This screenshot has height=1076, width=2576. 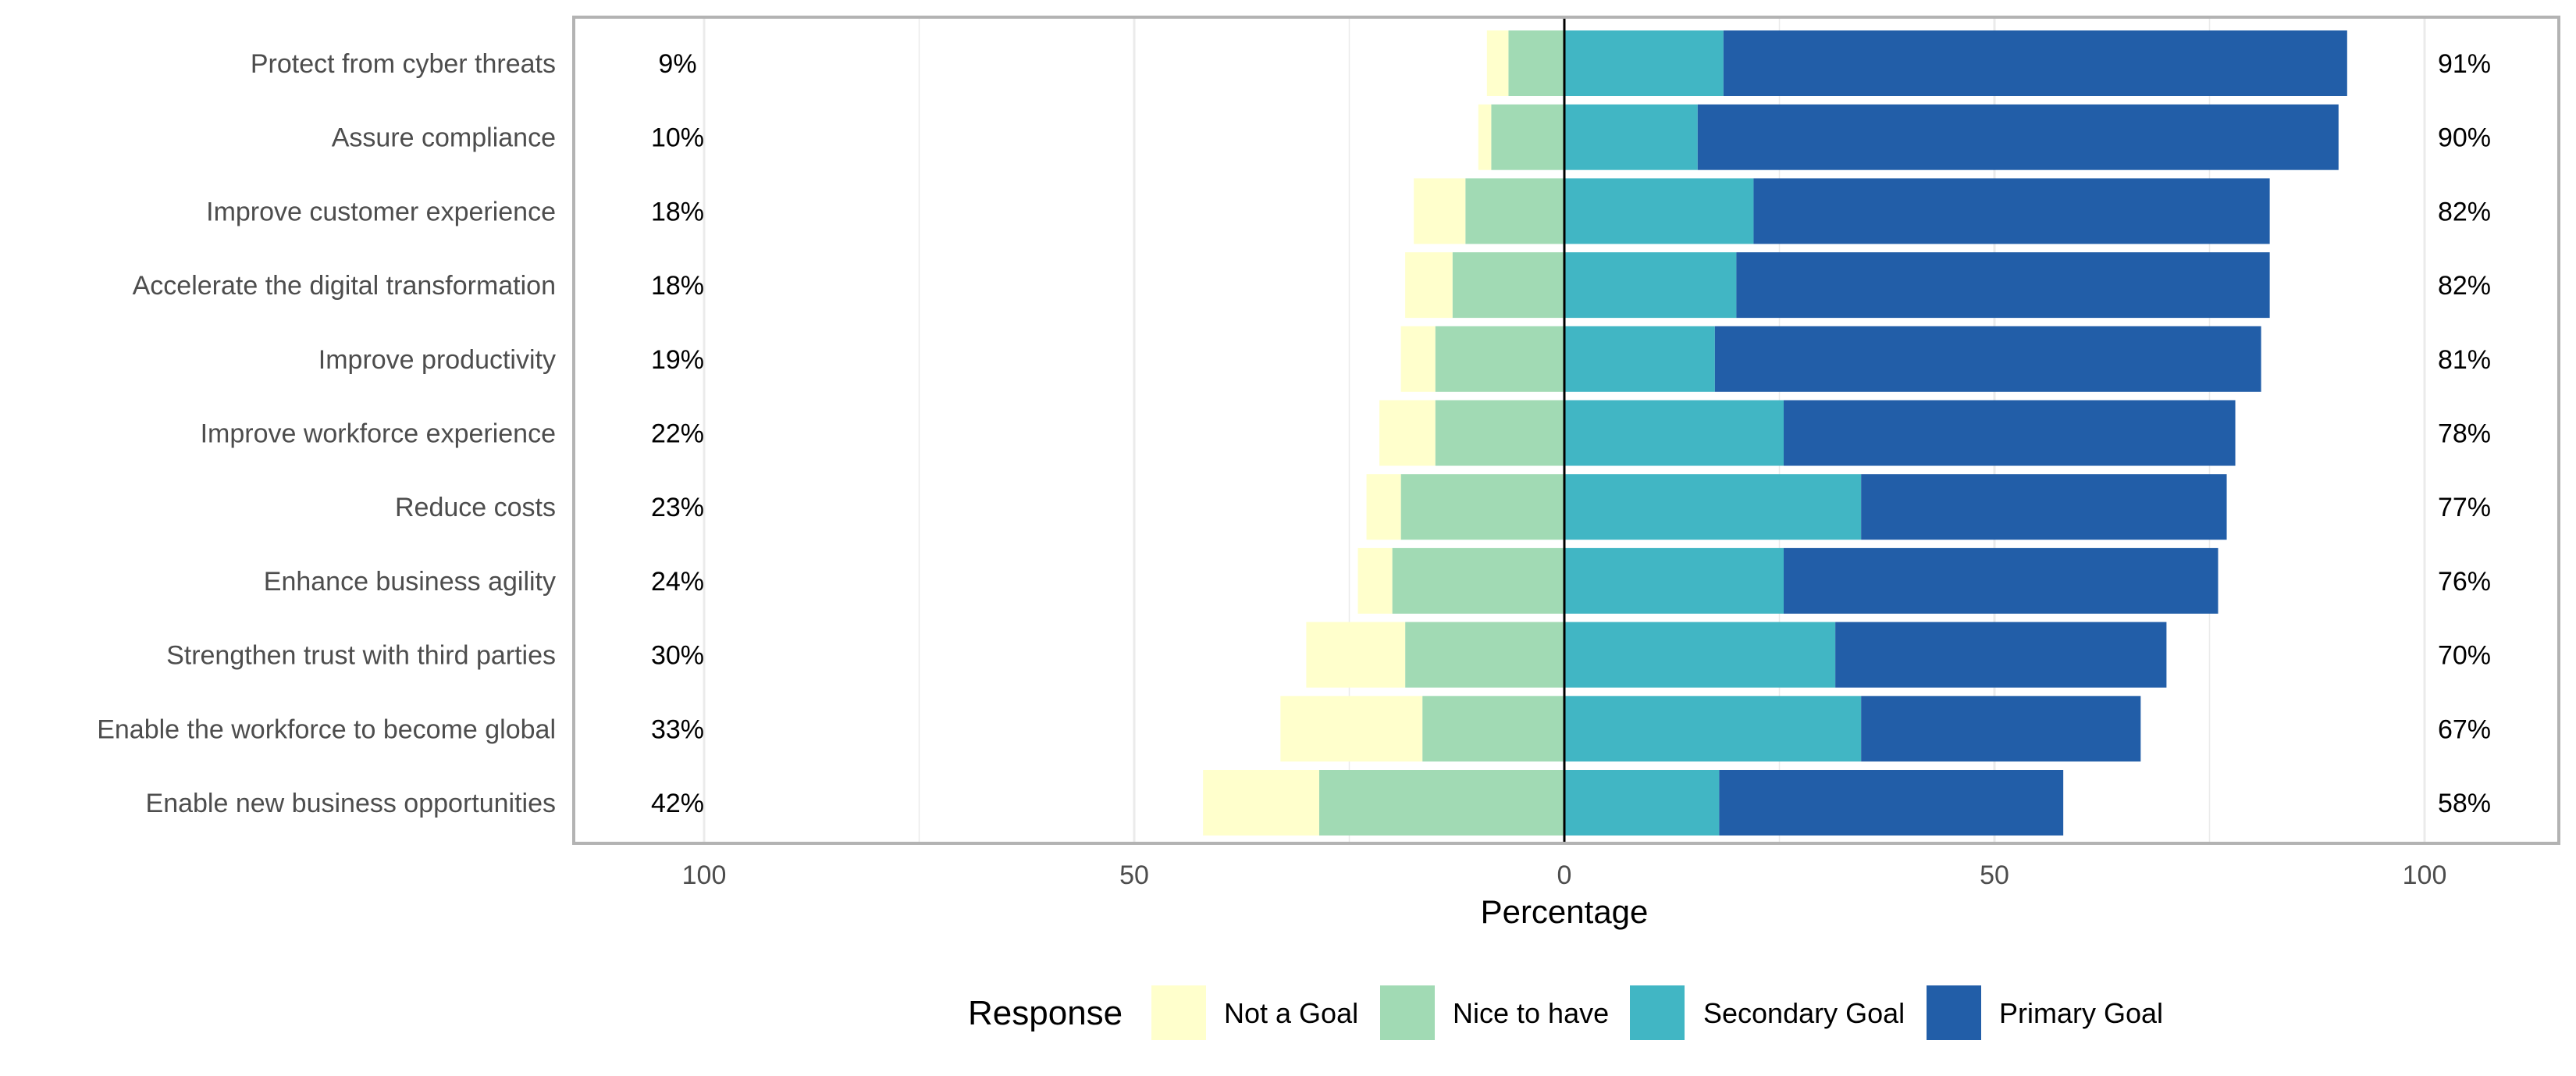 I want to click on right-total-label: 70%, so click(x=2464, y=656).